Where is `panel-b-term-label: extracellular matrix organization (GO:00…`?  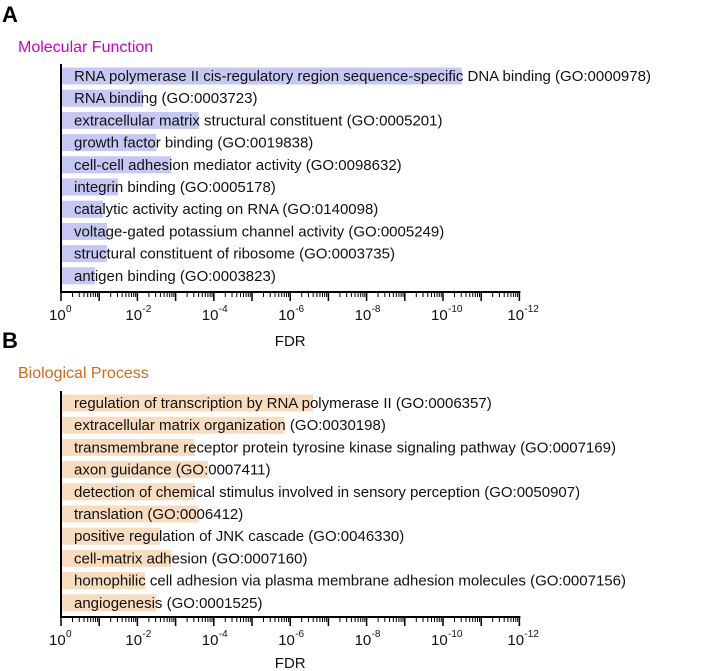
panel-b-term-label: extracellular matrix organization (GO:00… is located at coordinates (230, 425).